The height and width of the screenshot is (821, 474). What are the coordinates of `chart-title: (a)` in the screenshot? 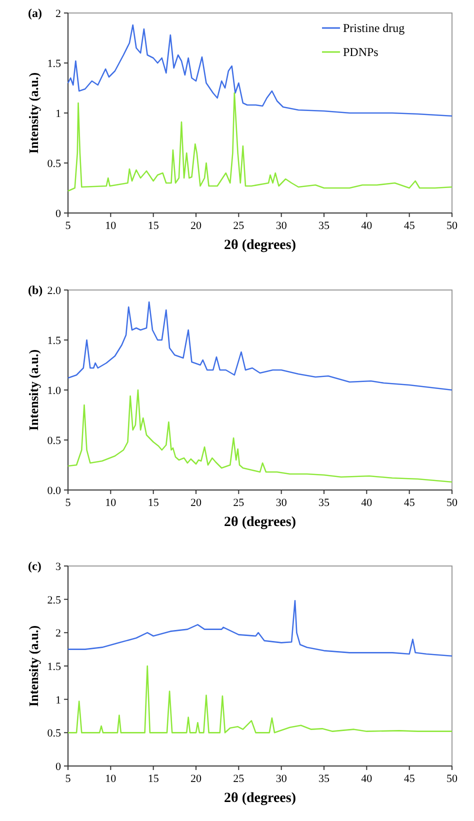 It's located at (35, 13).